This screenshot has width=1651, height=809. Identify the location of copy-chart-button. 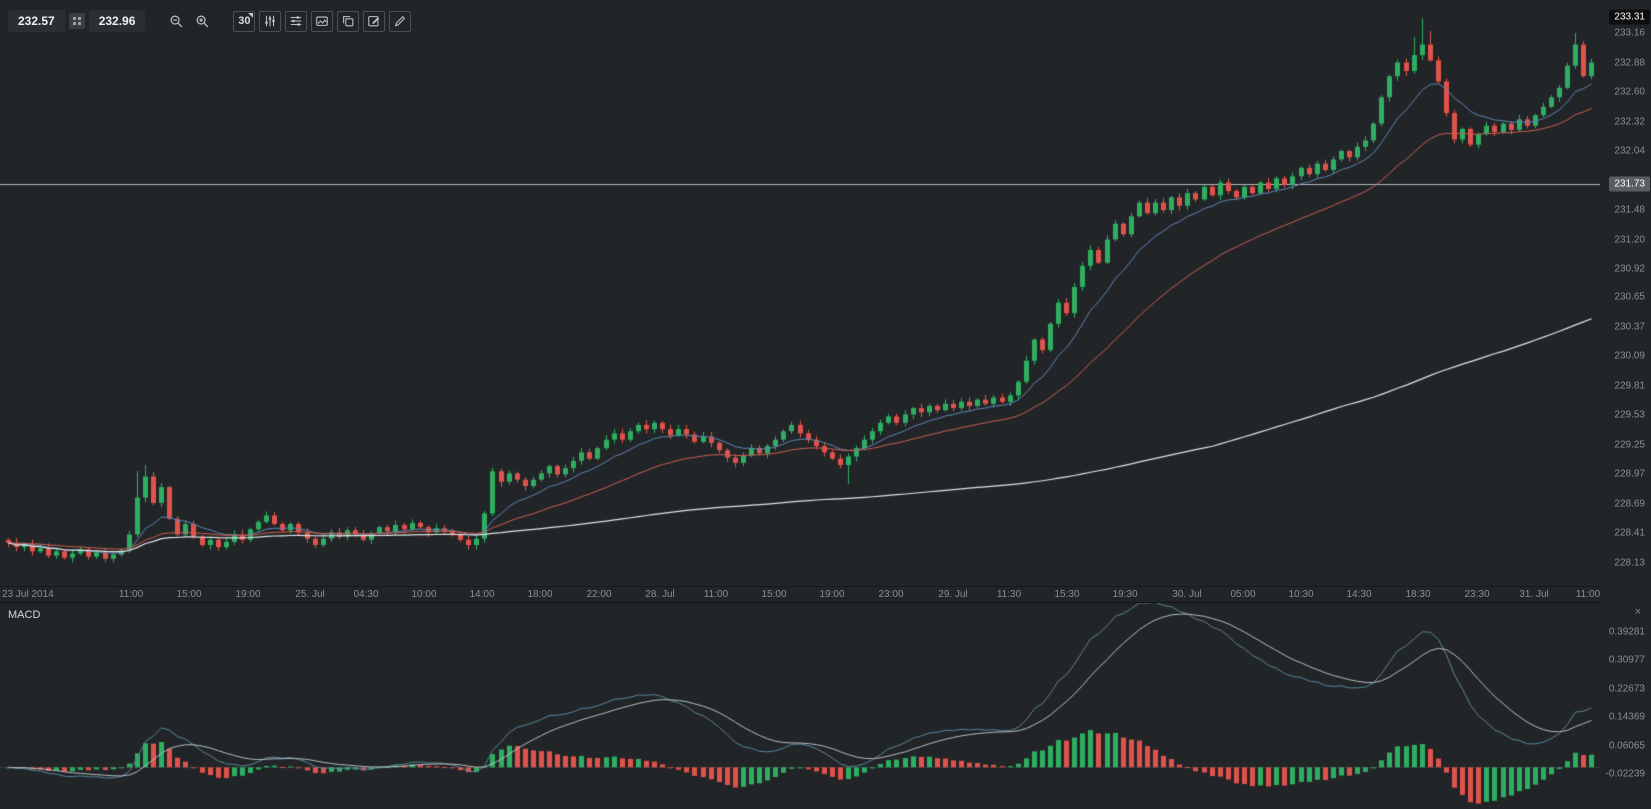
(348, 21).